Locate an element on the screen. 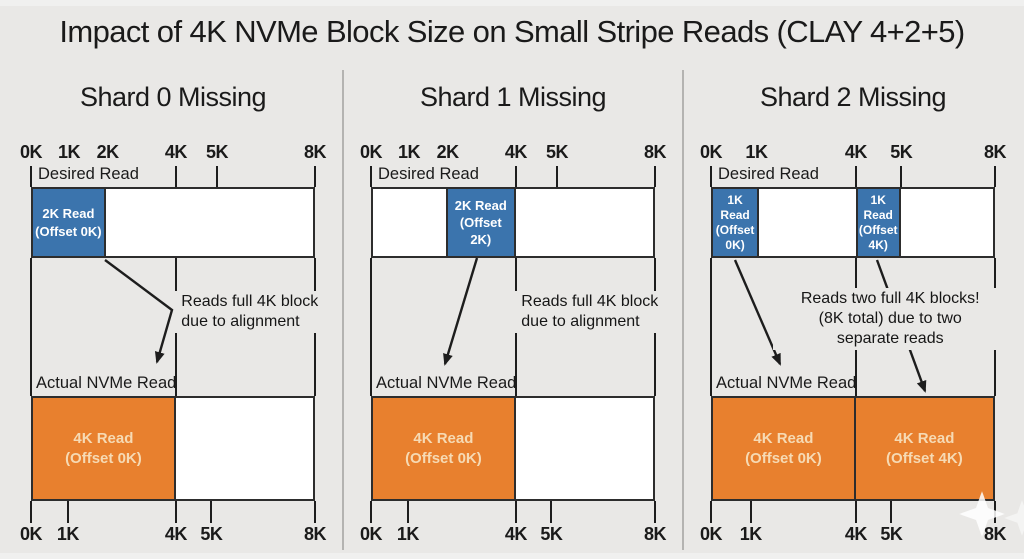 This screenshot has height=559, width=1024. desired-read-bar: 2K Read (Offset 0K) is located at coordinates (173, 222).